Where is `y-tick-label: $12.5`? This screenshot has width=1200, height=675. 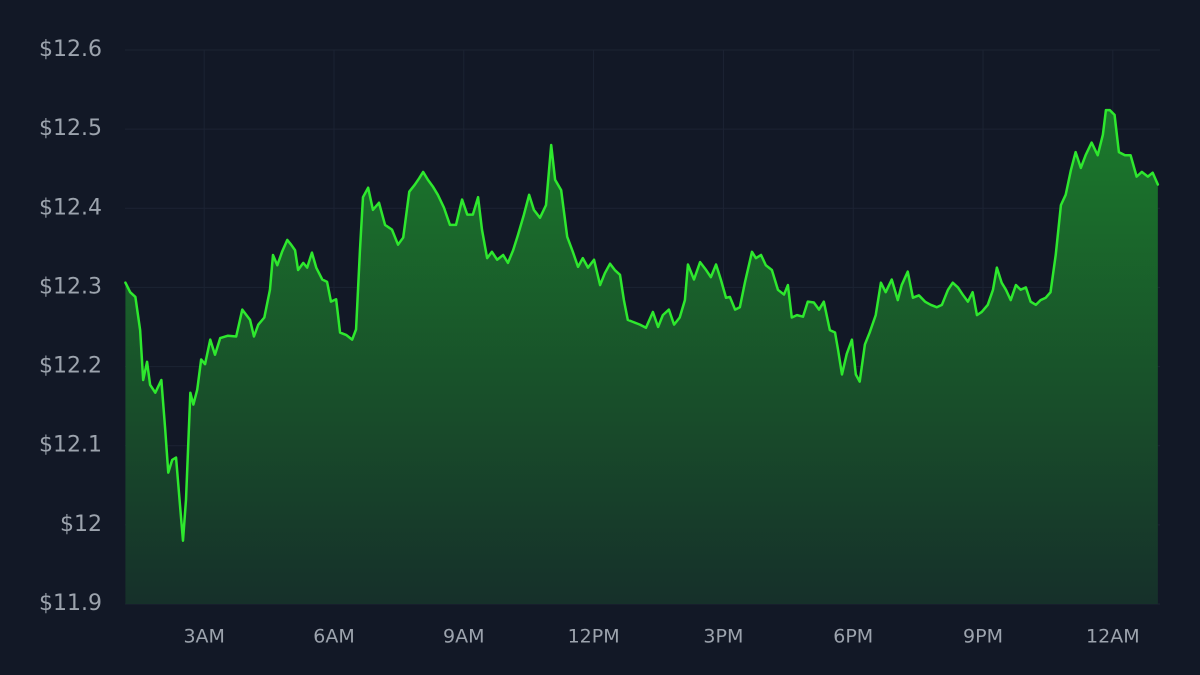
y-tick-label: $12.5 is located at coordinates (70, 128).